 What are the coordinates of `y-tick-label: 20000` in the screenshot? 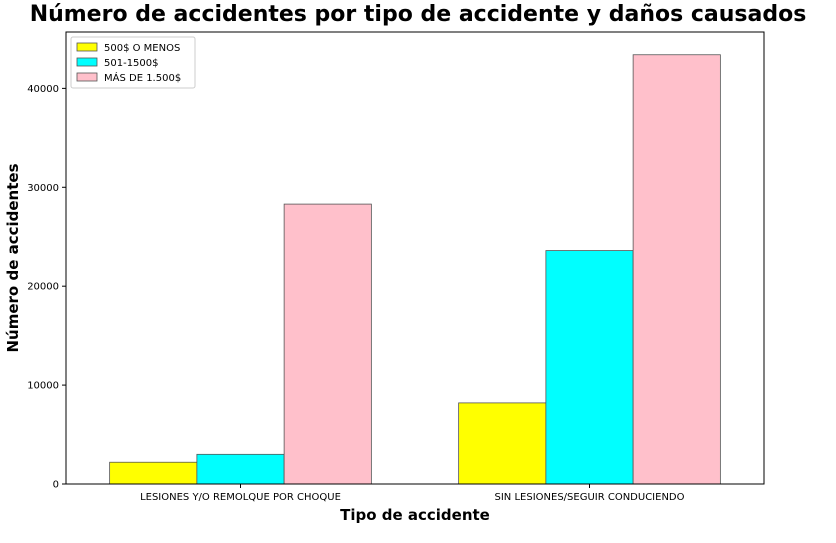 It's located at (43, 287).